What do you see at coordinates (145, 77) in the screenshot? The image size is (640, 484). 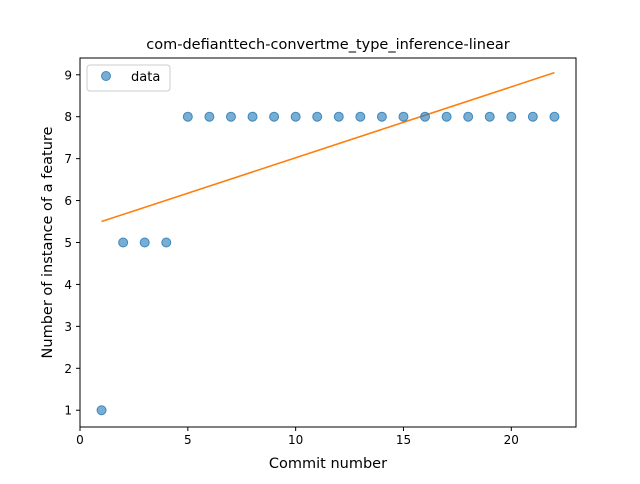 I see `legend-label-data: data` at bounding box center [145, 77].